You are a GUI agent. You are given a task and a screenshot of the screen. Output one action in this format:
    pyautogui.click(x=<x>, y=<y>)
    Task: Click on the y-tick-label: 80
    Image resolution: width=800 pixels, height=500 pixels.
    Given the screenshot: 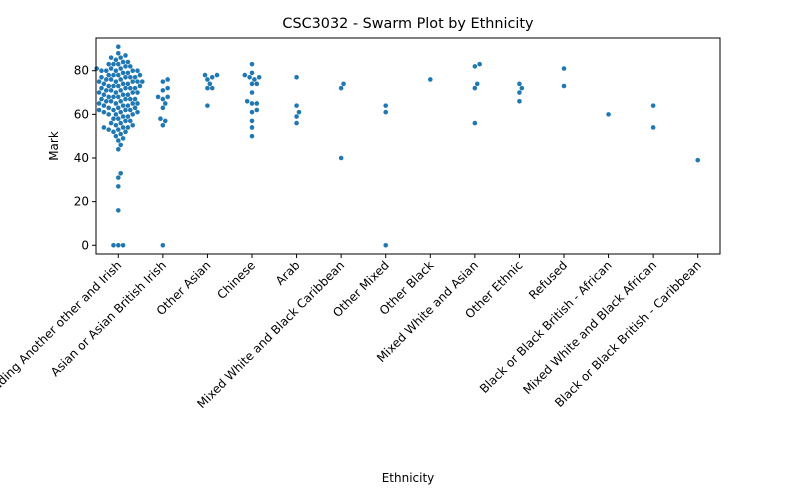 What is the action you would take?
    pyautogui.click(x=81, y=71)
    